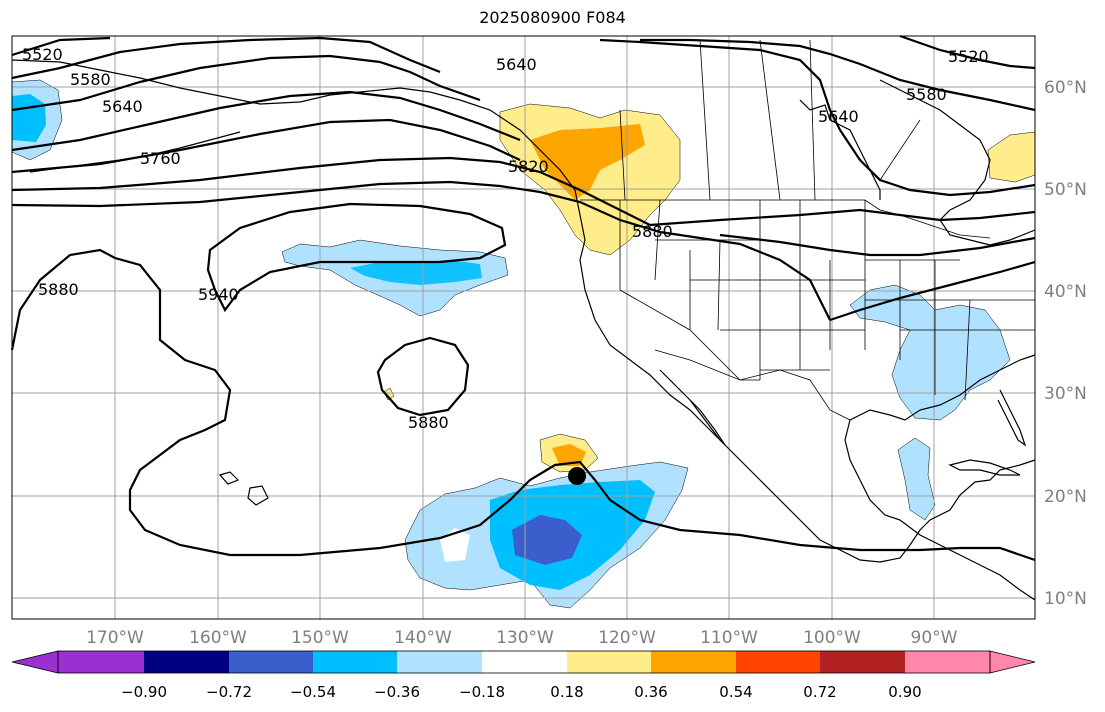  Describe the element at coordinates (934, 638) in the screenshot. I see `lon-tick-90w: 90°W` at that location.